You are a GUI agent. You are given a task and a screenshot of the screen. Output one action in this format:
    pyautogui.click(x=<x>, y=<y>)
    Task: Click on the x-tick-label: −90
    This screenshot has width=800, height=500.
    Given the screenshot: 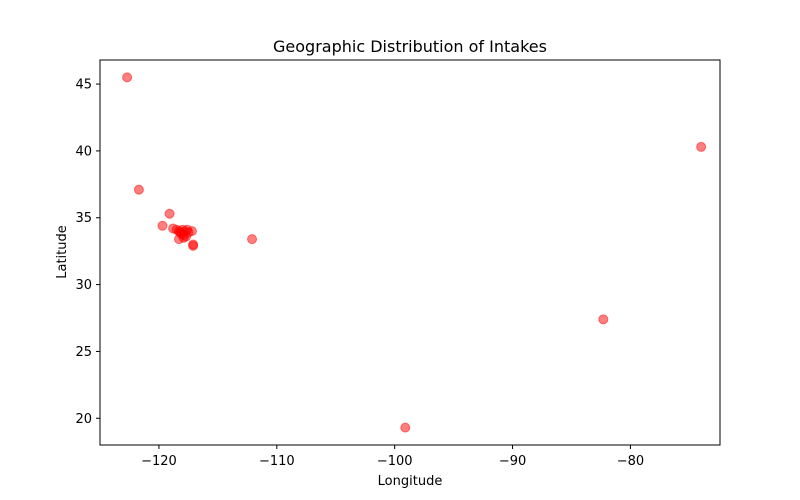 What is the action you would take?
    pyautogui.click(x=512, y=461)
    